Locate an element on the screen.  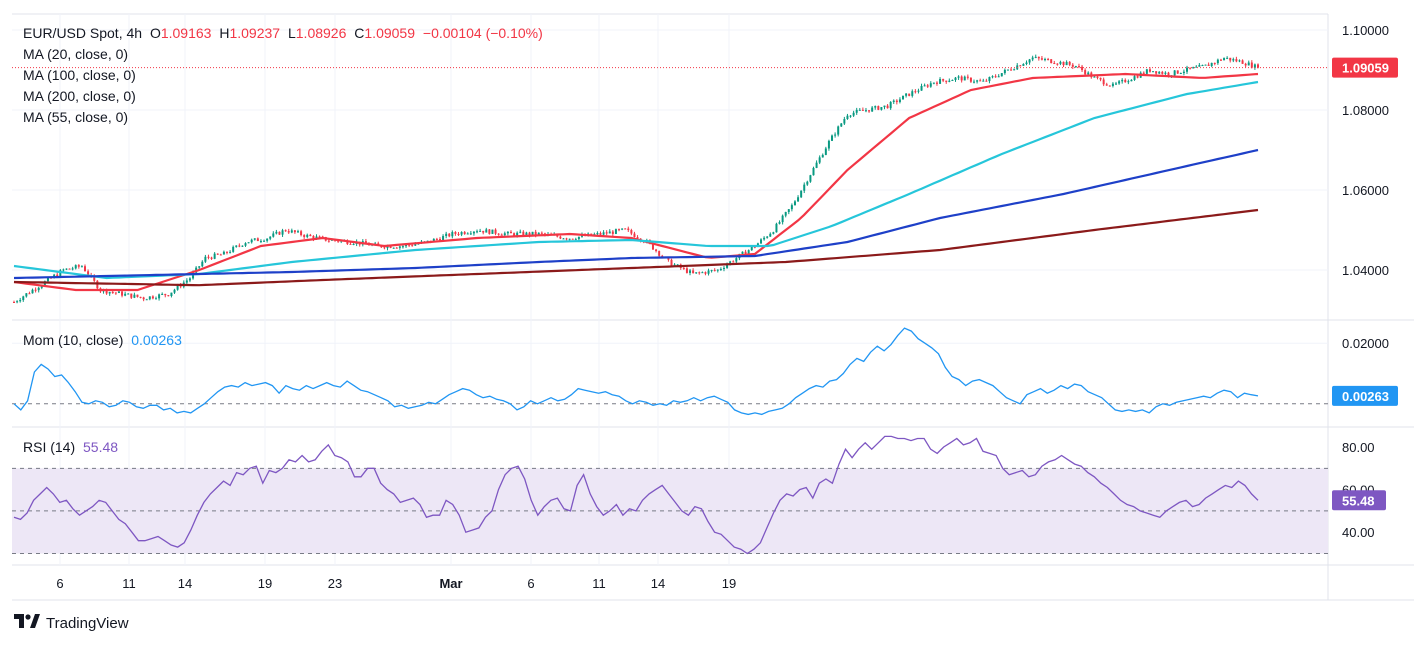
ma20-legend: MA (20, close, 0) is located at coordinates (76, 54).